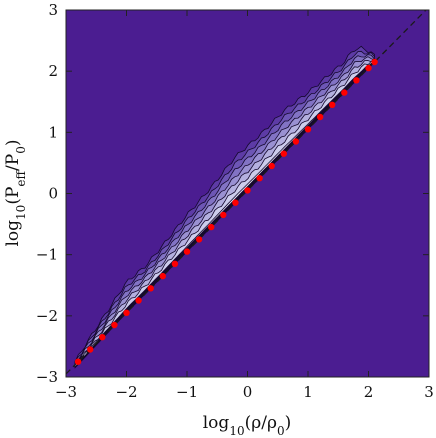 This screenshot has width=436, height=438. I want to click on y-tick-label: 1, so click(53, 132).